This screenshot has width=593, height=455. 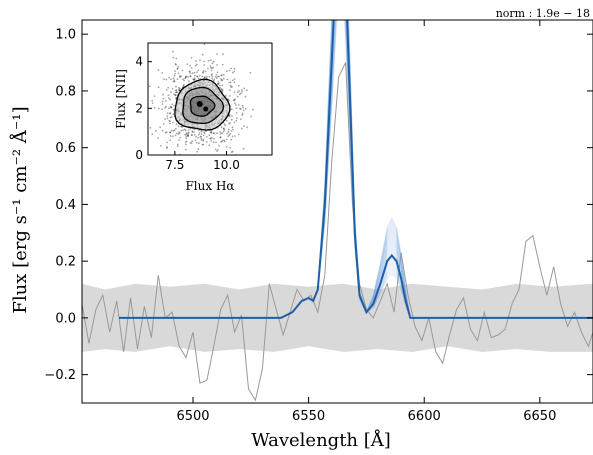 I want to click on inset-x-tick-label: 10.0, so click(x=226, y=165).